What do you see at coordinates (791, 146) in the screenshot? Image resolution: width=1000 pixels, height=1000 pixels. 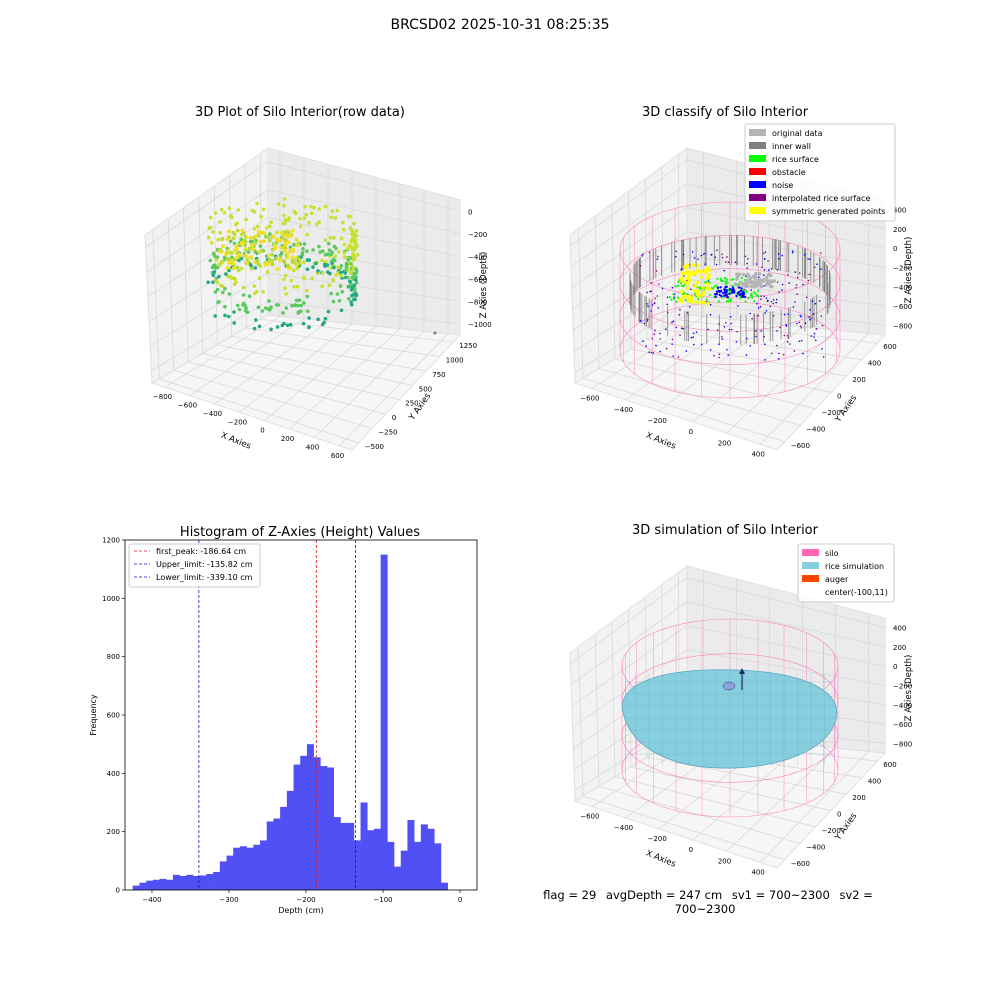 I see `legend-label: inner wall` at bounding box center [791, 146].